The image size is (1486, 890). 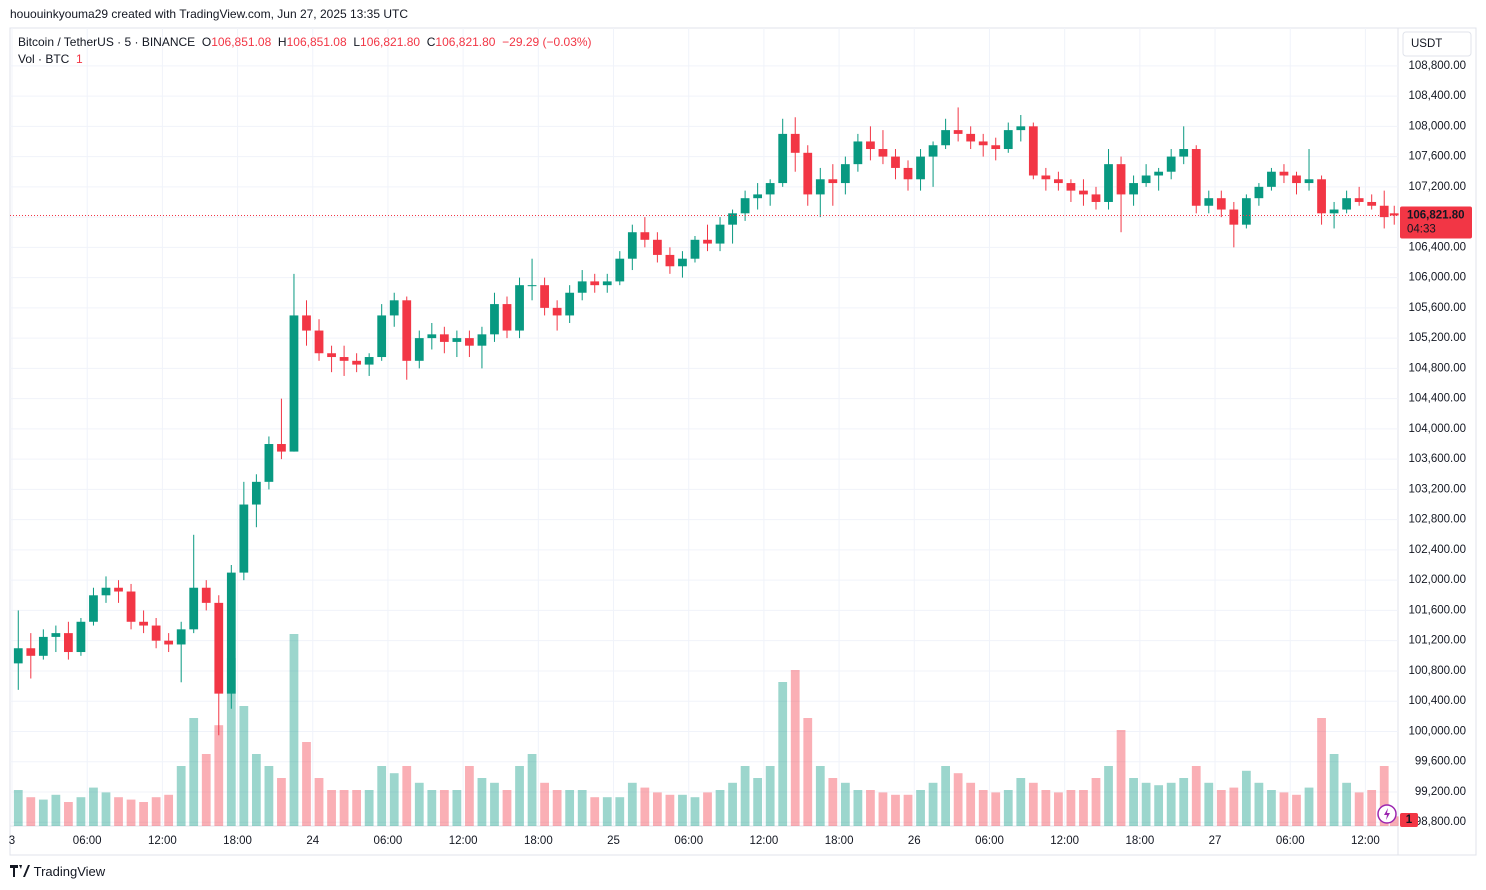 I want to click on y-tick-label: 107,600.00, so click(x=1437, y=157).